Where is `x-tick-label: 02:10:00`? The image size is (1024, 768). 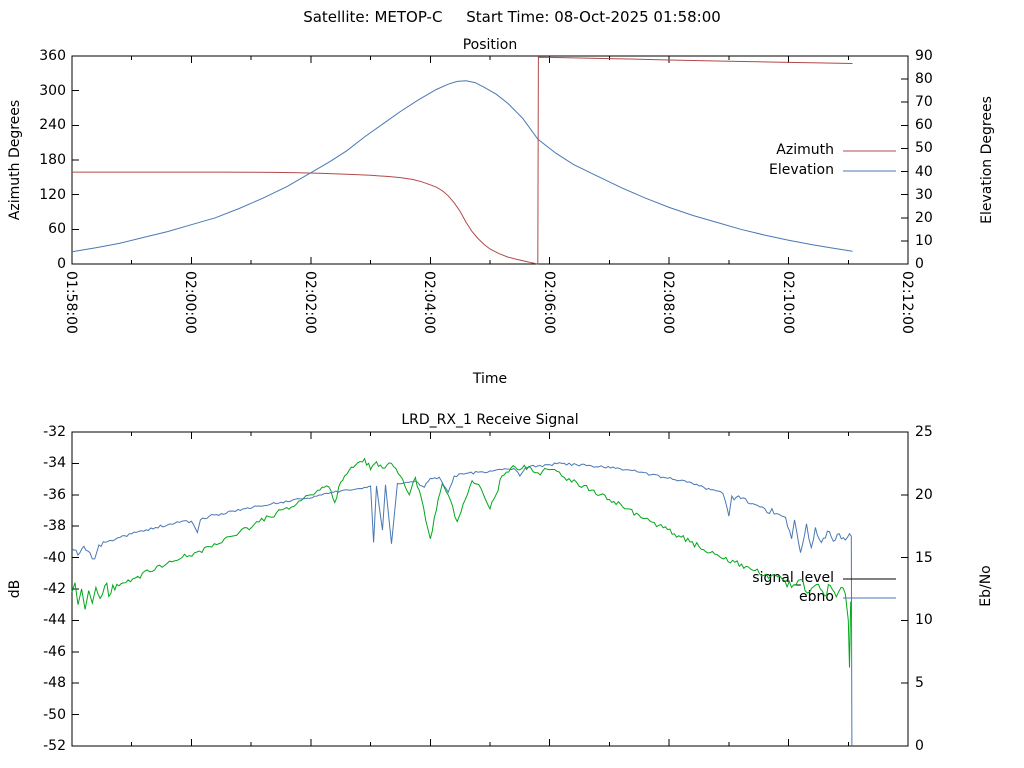
x-tick-label: 02:10:00 is located at coordinates (787, 302).